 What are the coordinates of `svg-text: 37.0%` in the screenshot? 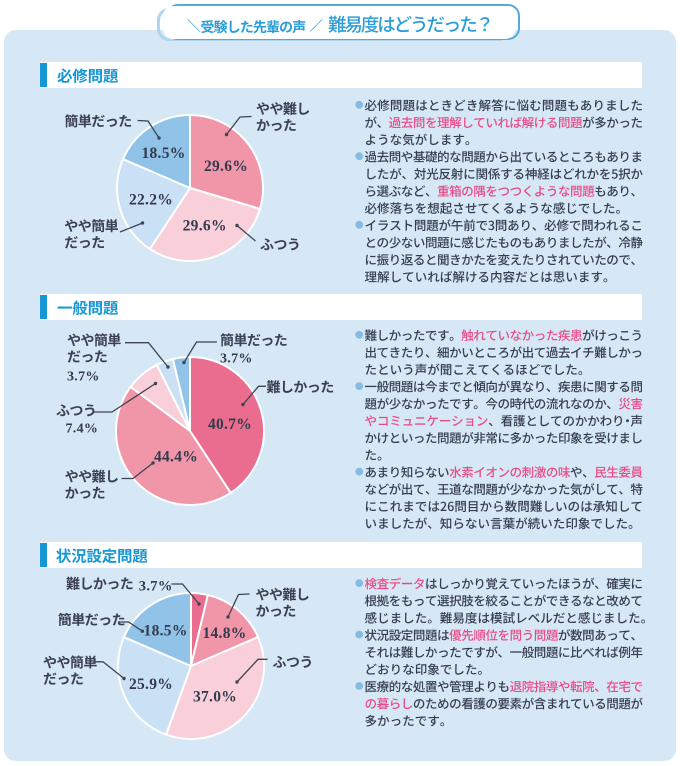 It's located at (215, 697).